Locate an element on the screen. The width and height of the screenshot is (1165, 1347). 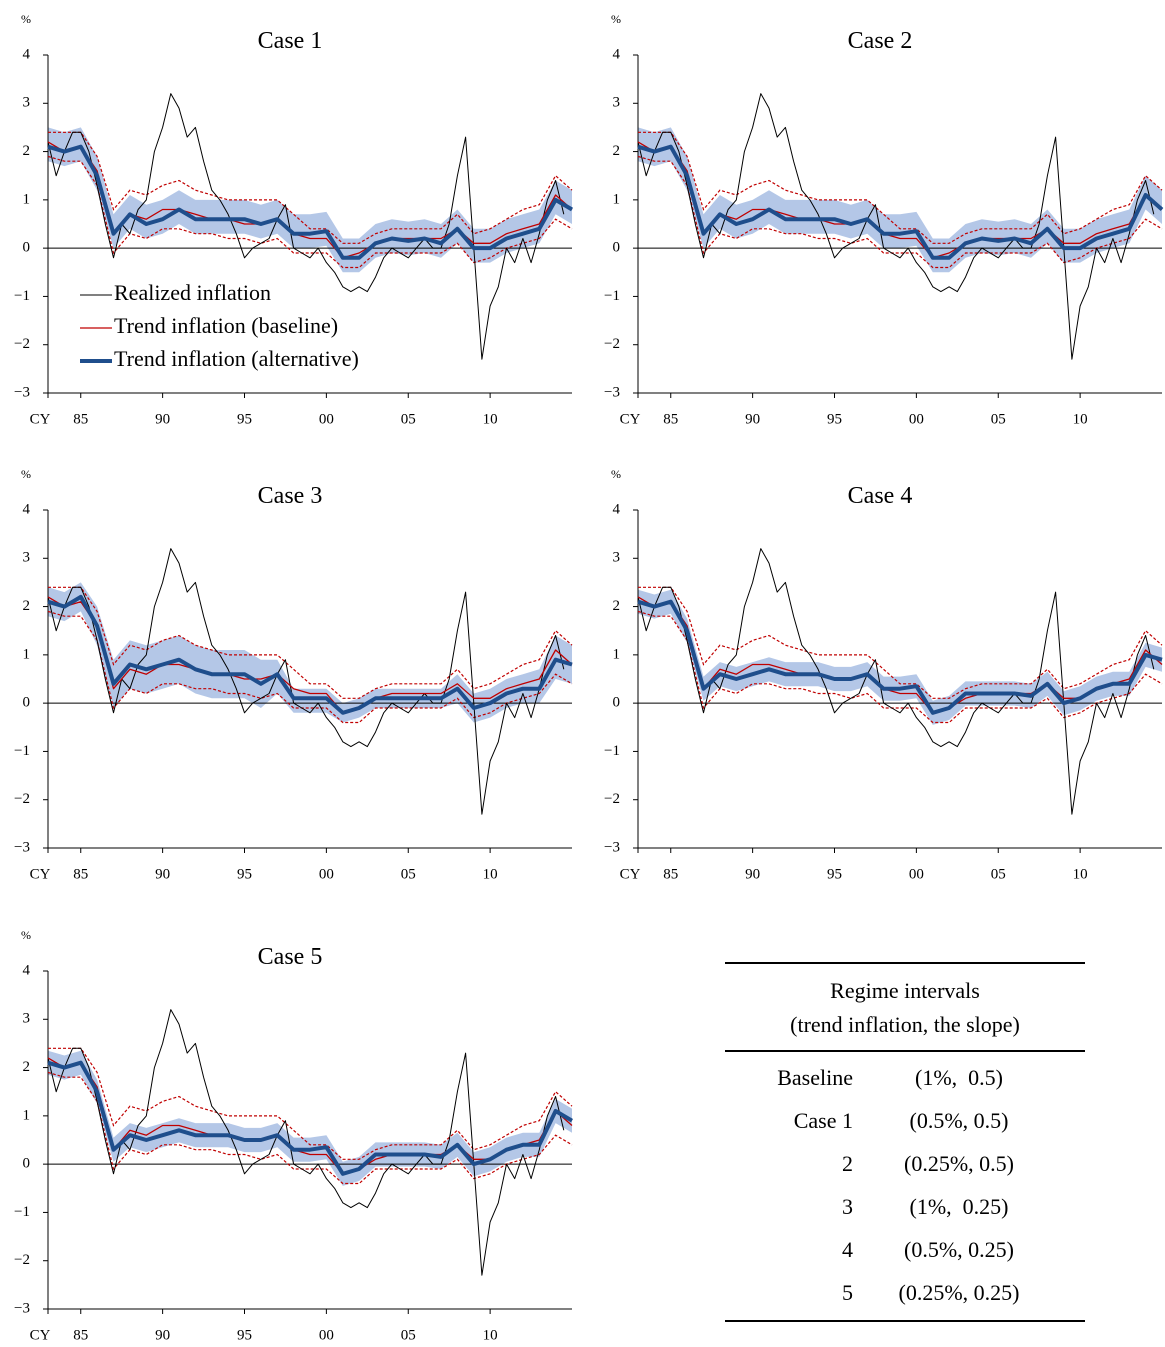
table-cell: Case 1 is located at coordinates (823, 1120).